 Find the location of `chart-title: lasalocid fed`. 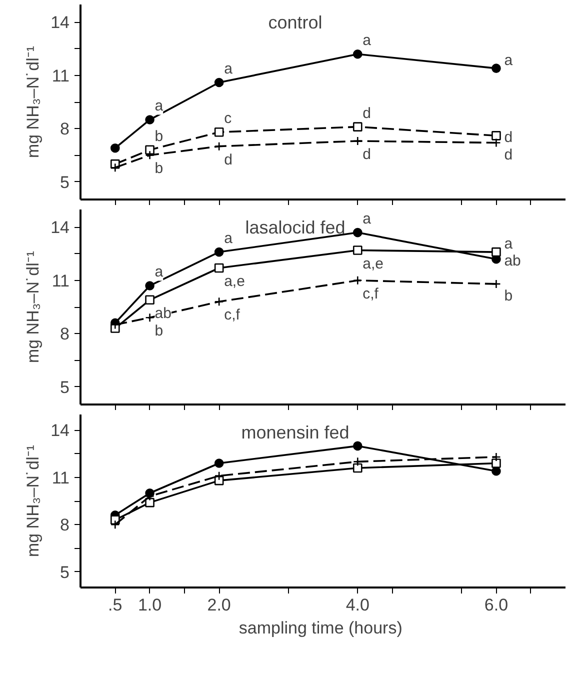

chart-title: lasalocid fed is located at coordinates (295, 228).